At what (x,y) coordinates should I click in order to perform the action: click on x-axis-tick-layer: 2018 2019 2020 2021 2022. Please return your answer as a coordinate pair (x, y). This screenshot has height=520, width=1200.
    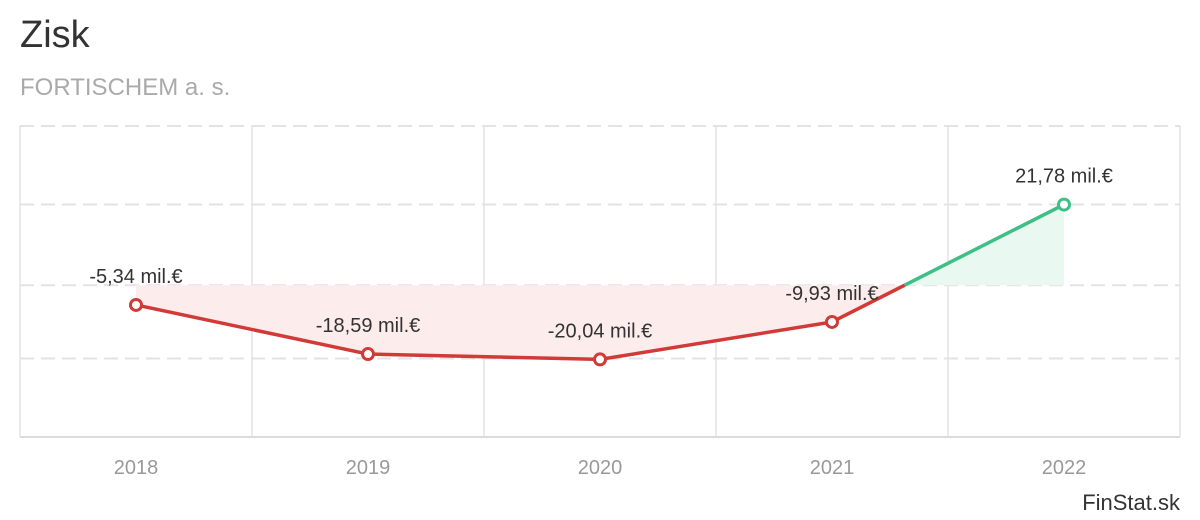
    Looking at the image, I should click on (600, 468).